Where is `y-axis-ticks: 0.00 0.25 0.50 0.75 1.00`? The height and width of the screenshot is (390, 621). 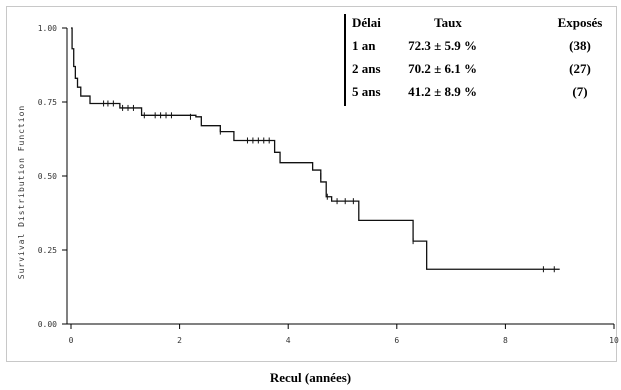
y-axis-ticks: 0.00 0.25 0.50 0.75 1.00 is located at coordinates (52, 176).